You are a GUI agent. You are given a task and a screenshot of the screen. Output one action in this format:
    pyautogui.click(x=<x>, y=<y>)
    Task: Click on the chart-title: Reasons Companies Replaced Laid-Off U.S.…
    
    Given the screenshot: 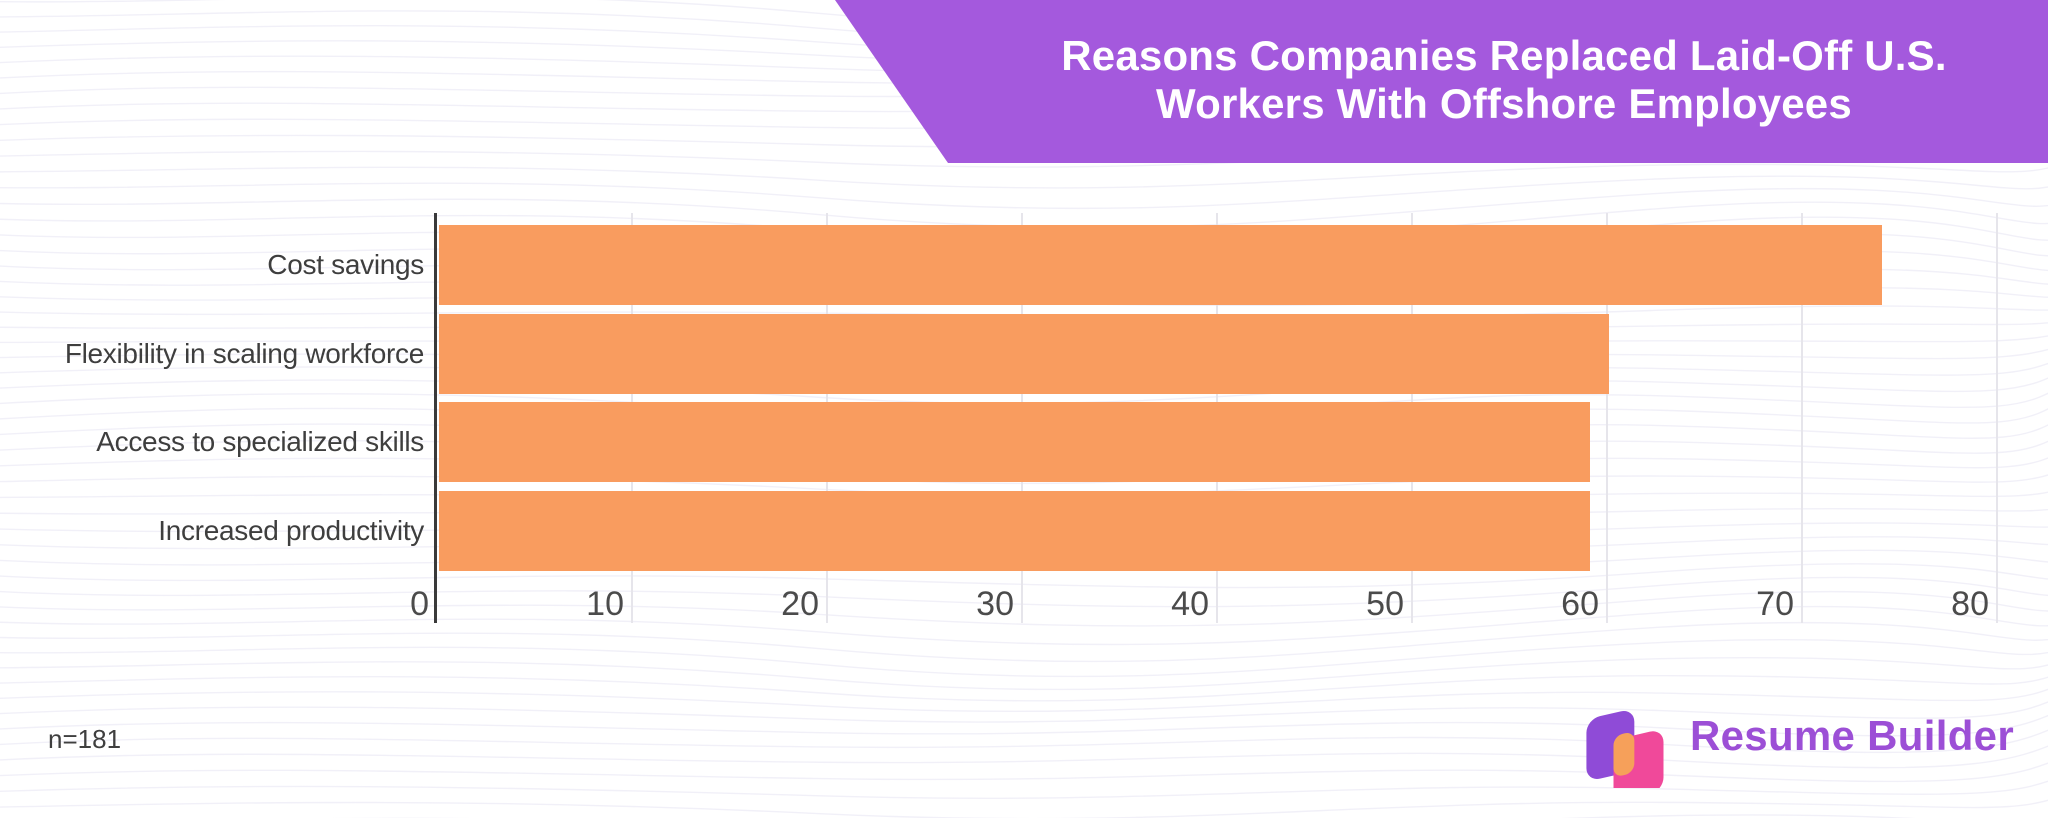 What is the action you would take?
    pyautogui.click(x=1504, y=80)
    